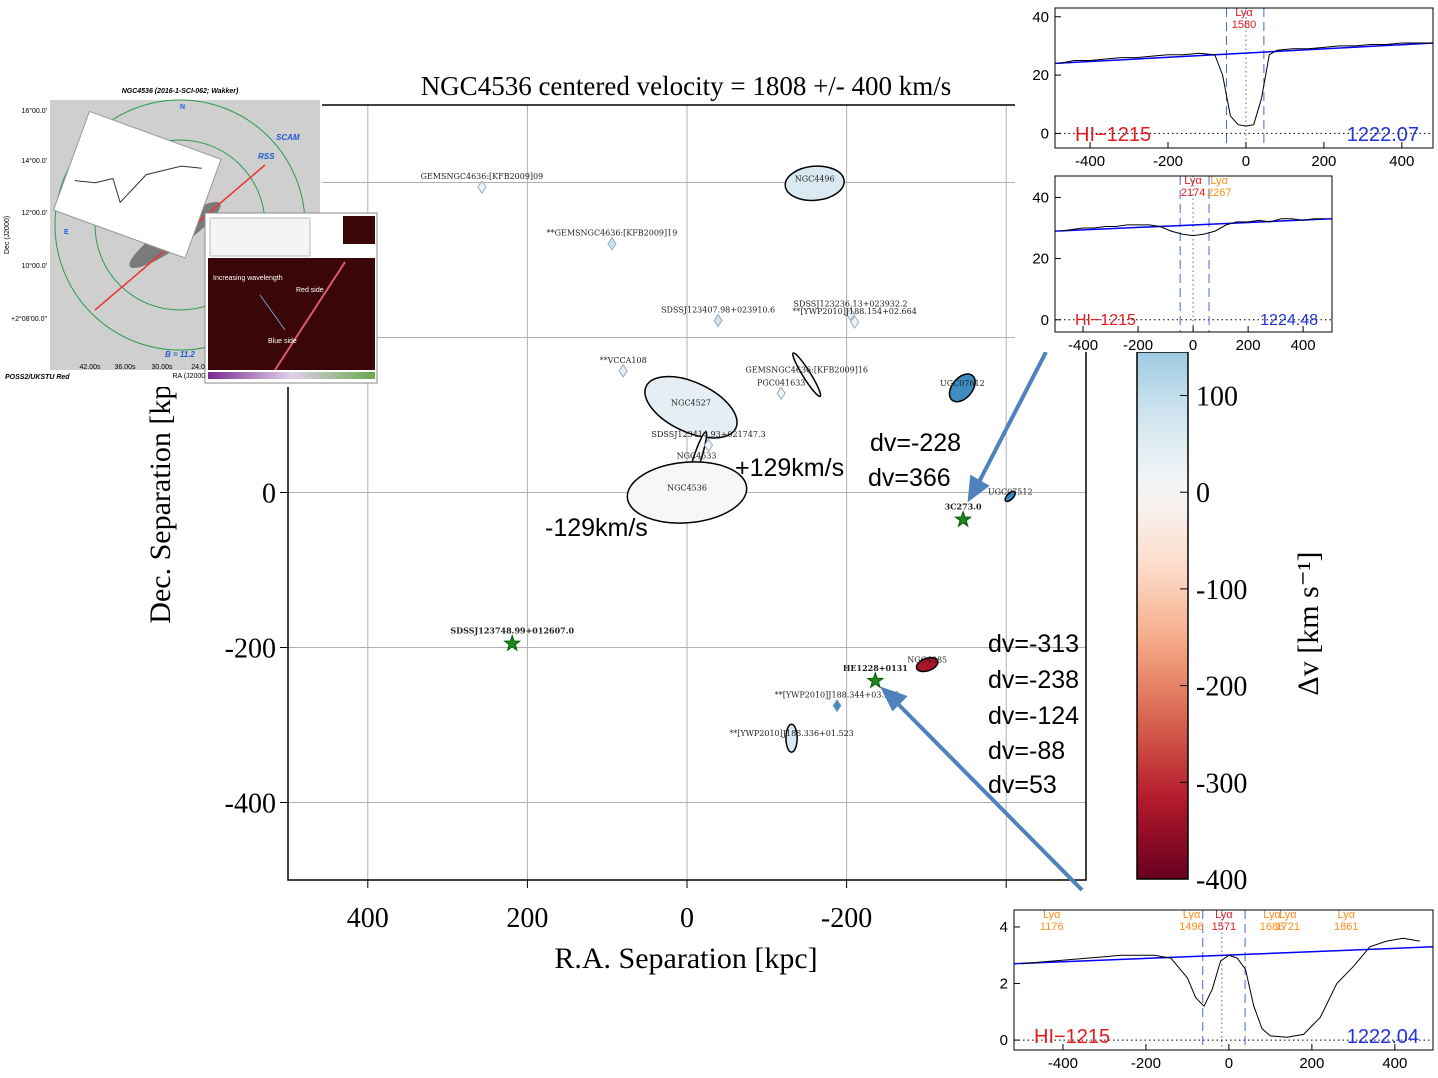 Image resolution: width=1438 pixels, height=1078 pixels. Describe the element at coordinates (125, 367) in the screenshot. I see `ra-tick: 36.00s` at that location.